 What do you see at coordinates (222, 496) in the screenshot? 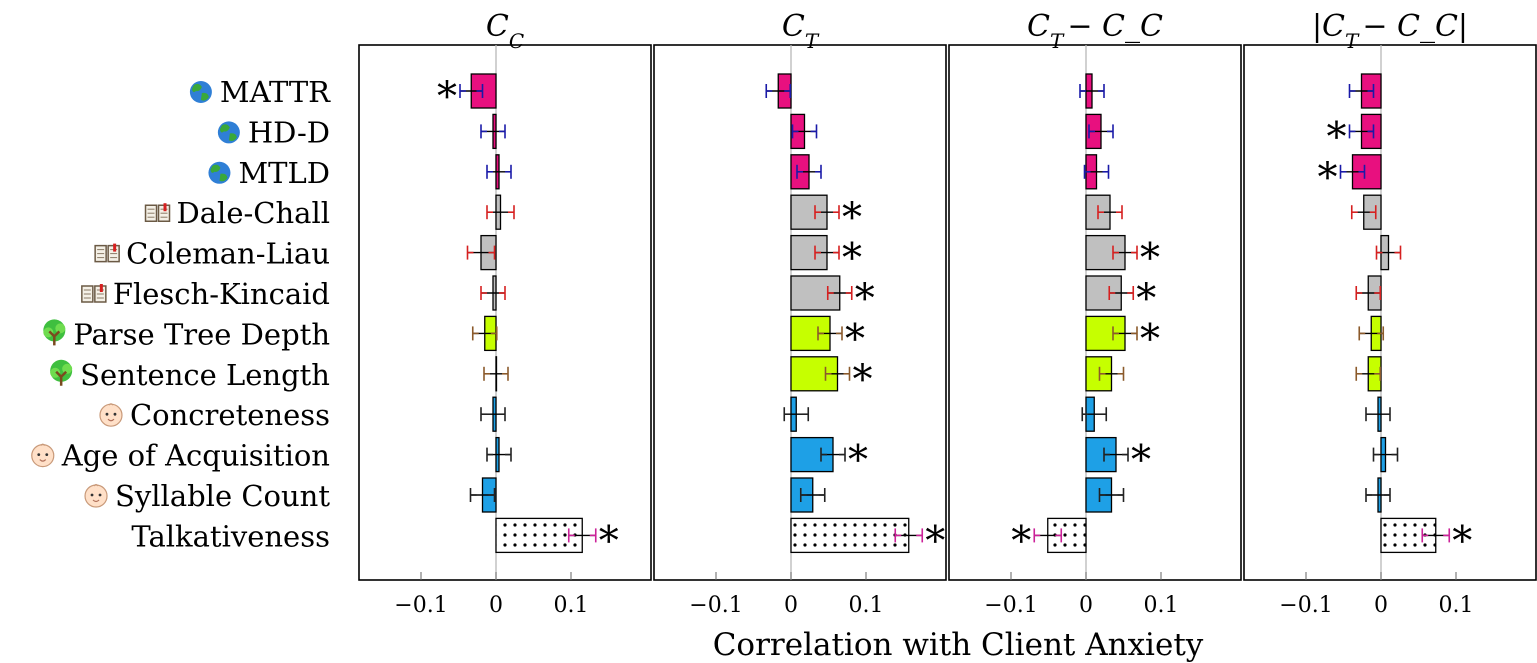
I see `feature-label: Syllable Count` at bounding box center [222, 496].